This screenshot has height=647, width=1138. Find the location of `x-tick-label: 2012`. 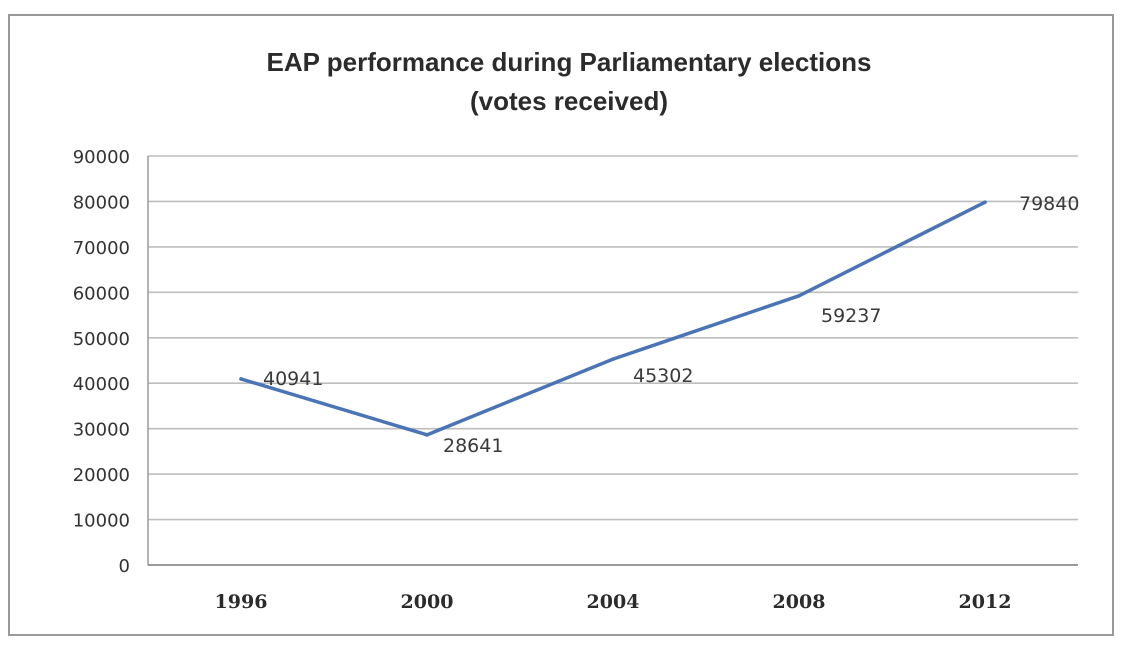

x-tick-label: 2012 is located at coordinates (985, 602).